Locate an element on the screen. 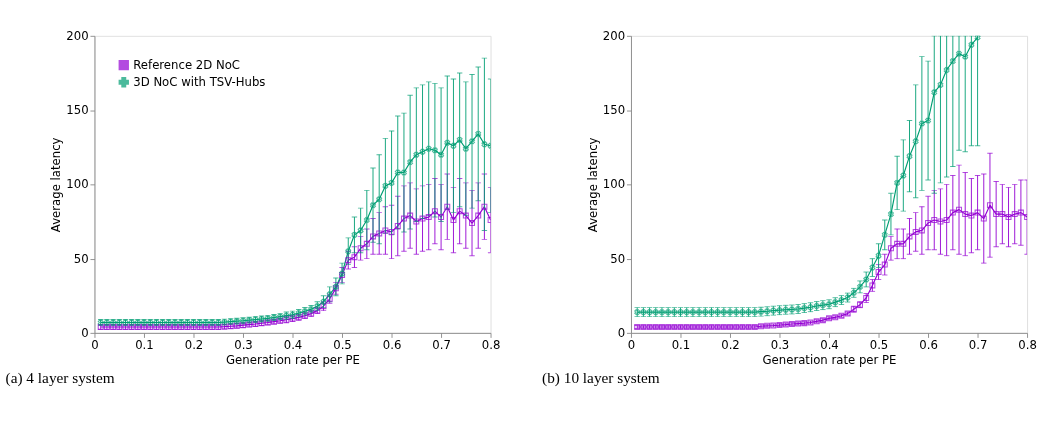  legend-label: 3D NoC with TSV-Hubs is located at coordinates (199, 81).